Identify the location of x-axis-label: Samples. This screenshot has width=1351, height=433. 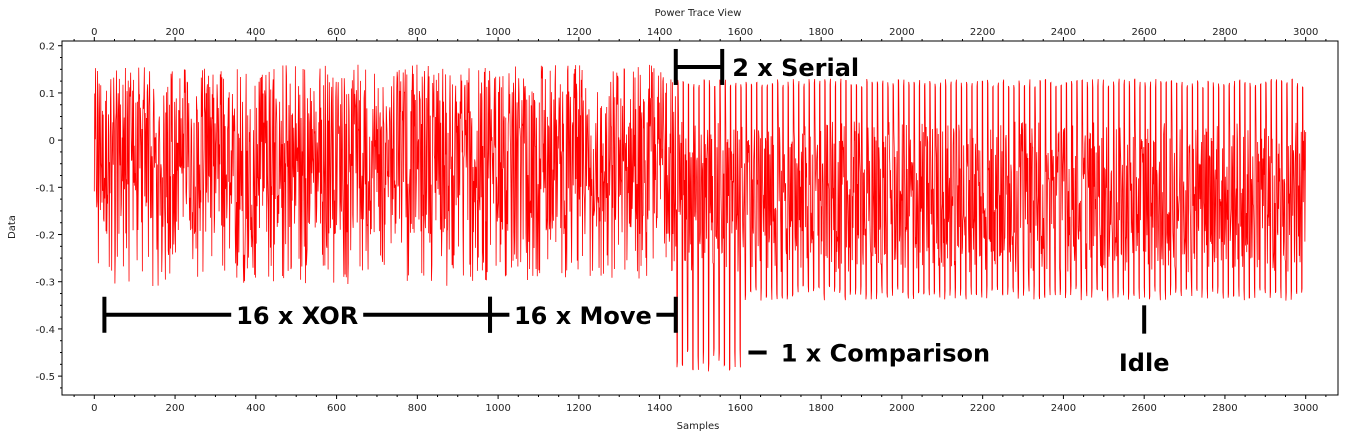
(698, 426).